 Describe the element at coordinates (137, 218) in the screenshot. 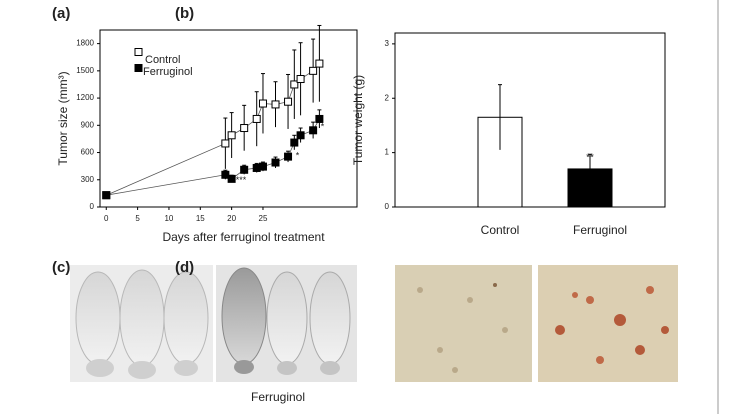

I see `x-tick-label: 5` at that location.